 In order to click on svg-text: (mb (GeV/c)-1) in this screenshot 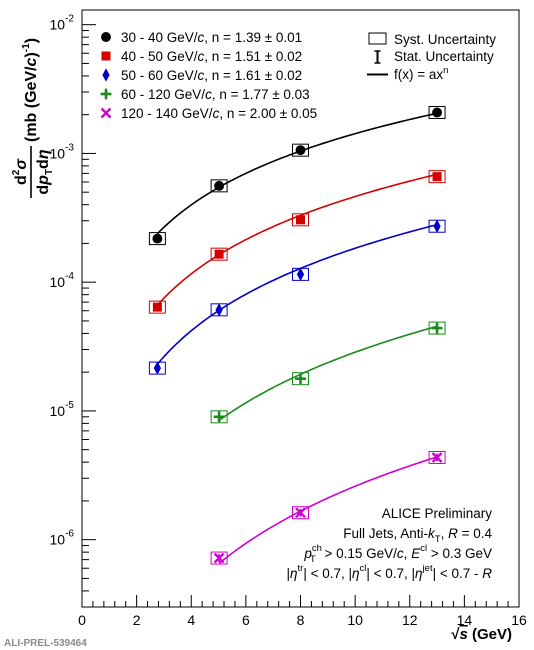, I will do `click(30, 90)`.